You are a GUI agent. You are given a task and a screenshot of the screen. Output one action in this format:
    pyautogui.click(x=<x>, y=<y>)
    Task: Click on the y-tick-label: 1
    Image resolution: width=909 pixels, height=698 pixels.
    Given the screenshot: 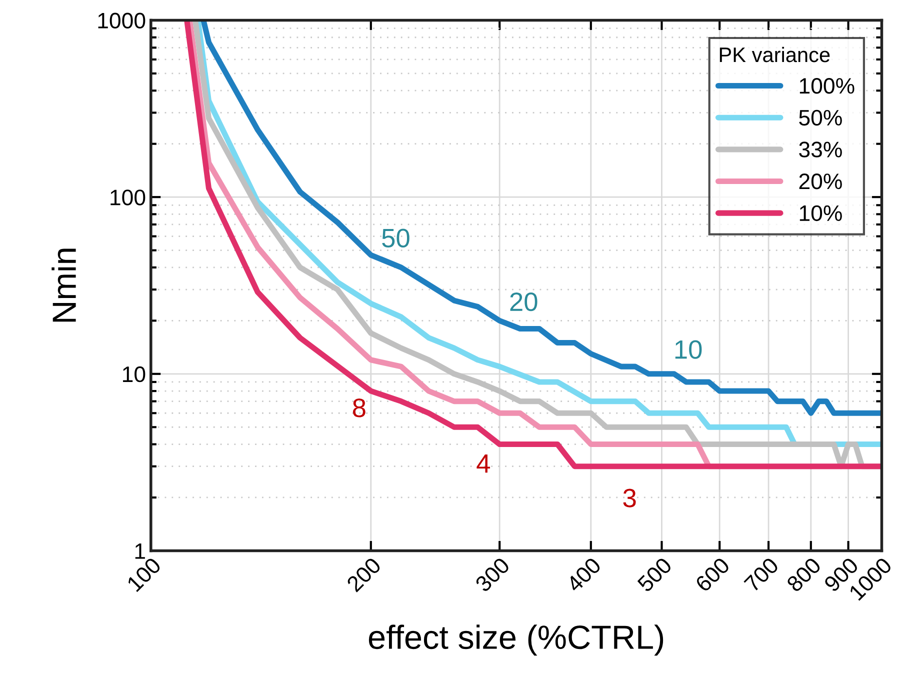 What is the action you would take?
    pyautogui.click(x=140, y=551)
    